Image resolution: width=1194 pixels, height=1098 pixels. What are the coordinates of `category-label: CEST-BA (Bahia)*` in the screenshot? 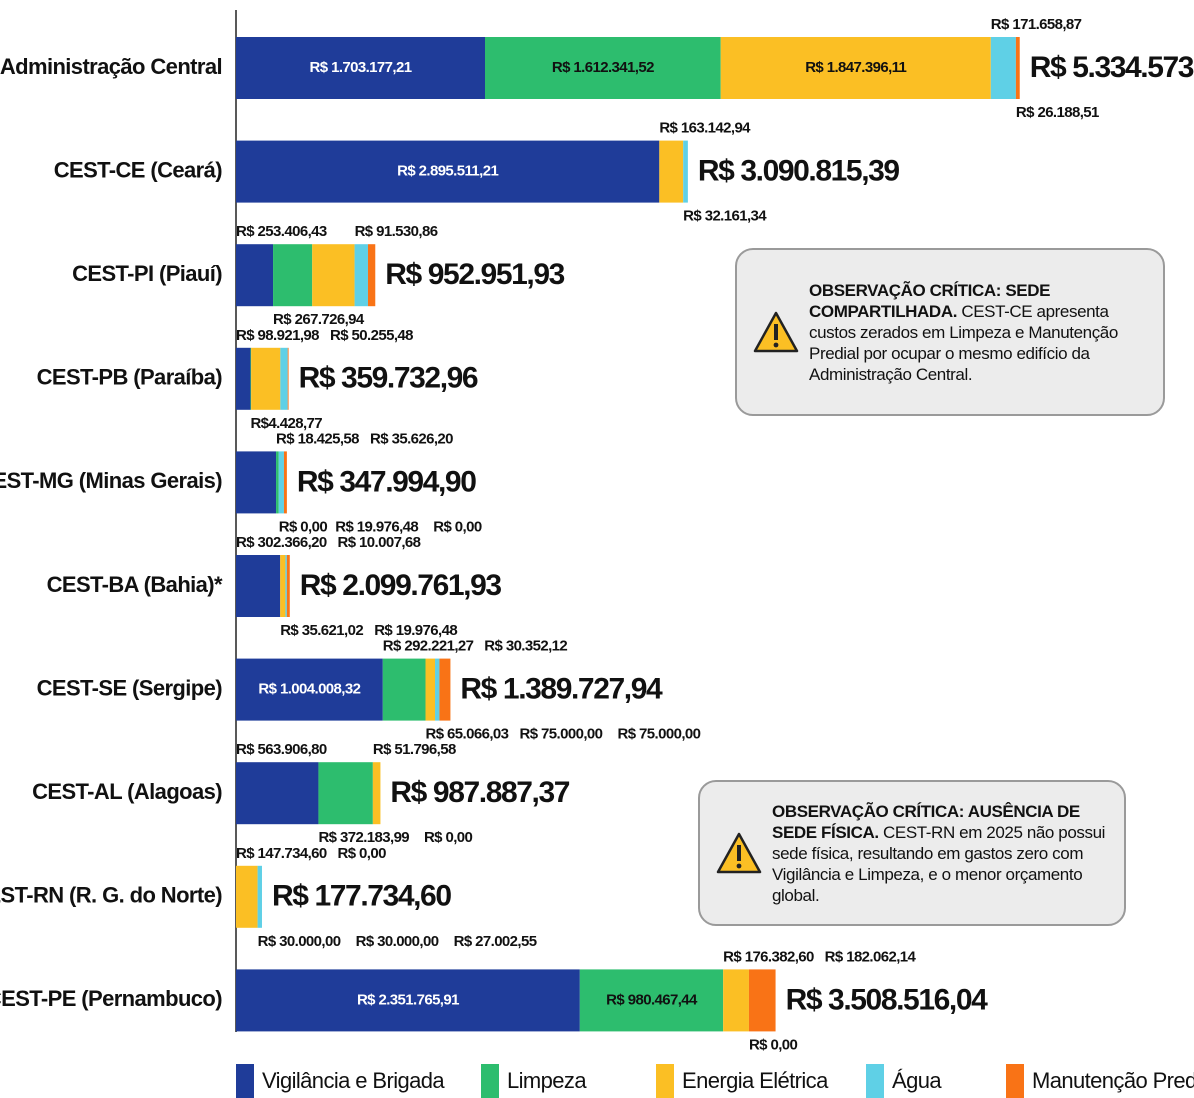 It's located at (135, 584).